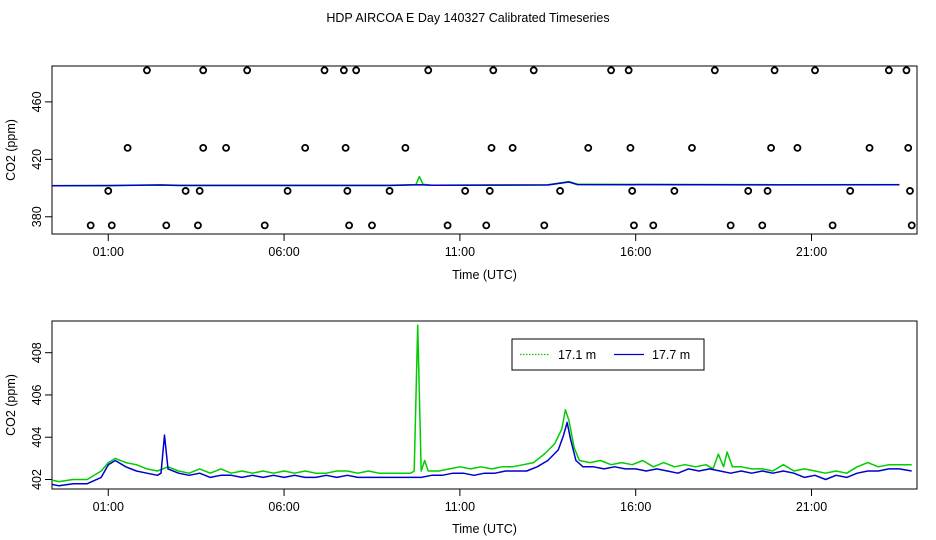 The height and width of the screenshot is (540, 936). What do you see at coordinates (37, 437) in the screenshot?
I see `y-tick-label: 404` at bounding box center [37, 437].